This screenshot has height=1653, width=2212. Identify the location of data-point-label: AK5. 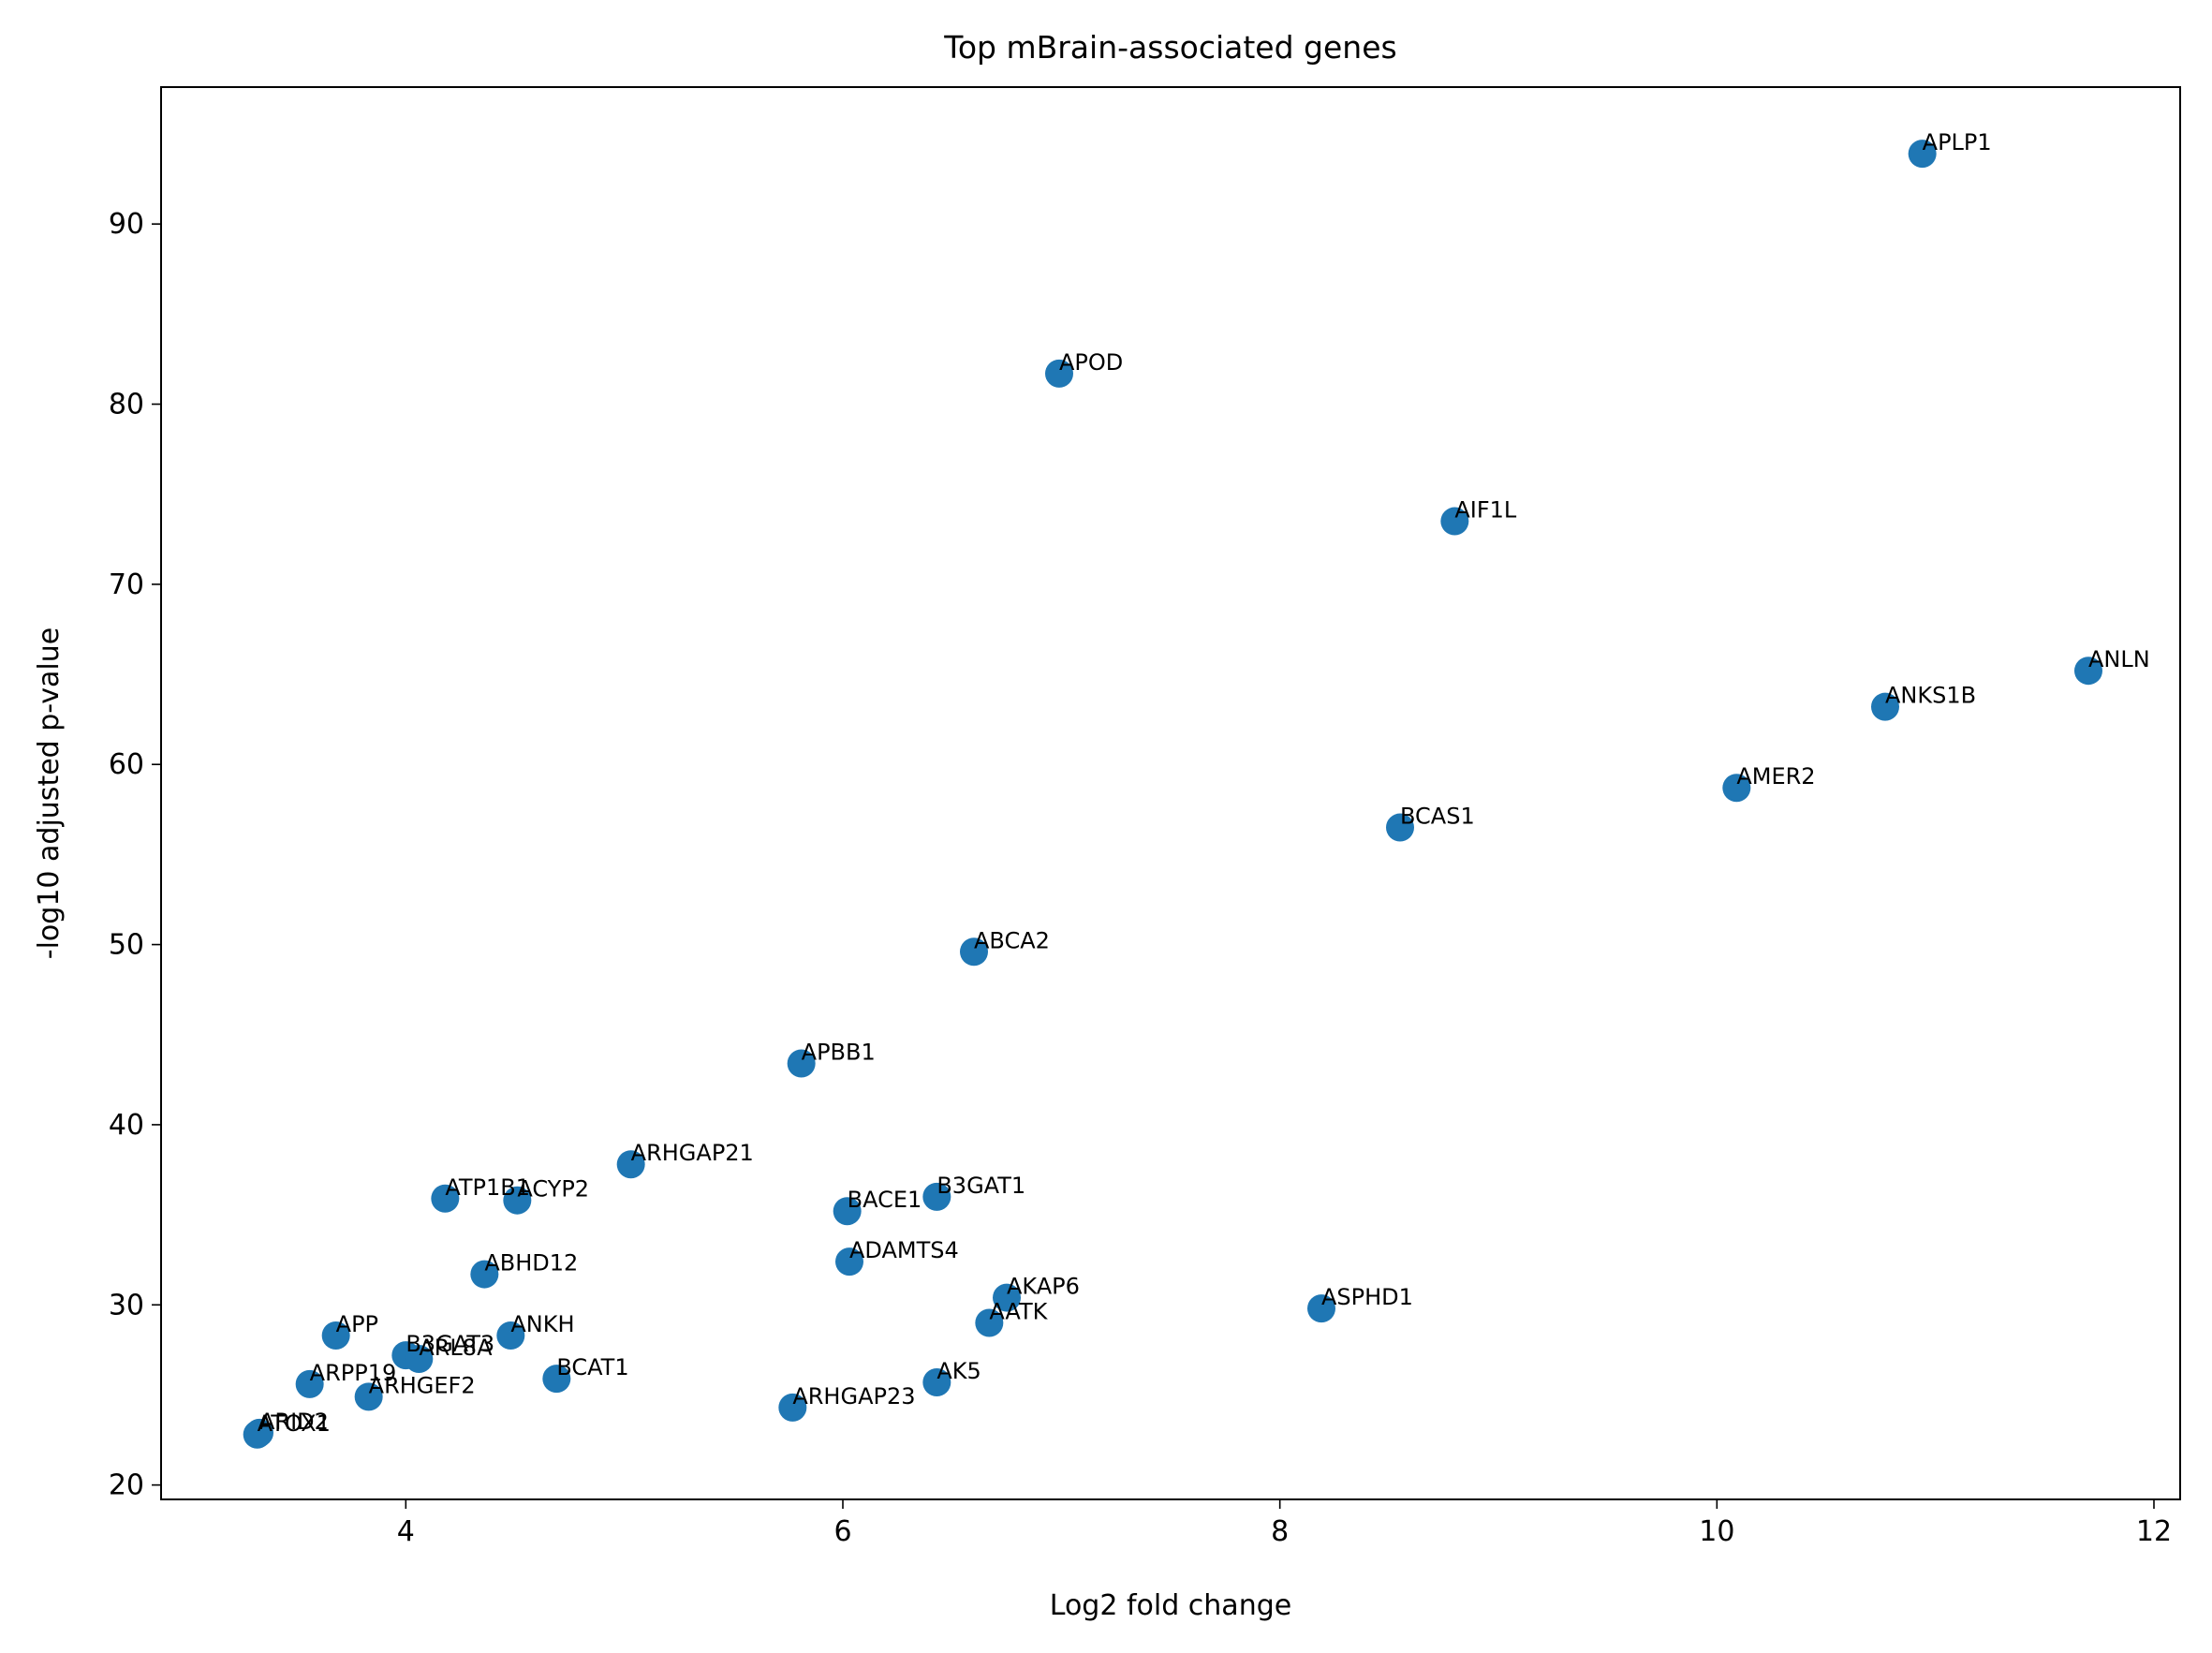
(959, 1371).